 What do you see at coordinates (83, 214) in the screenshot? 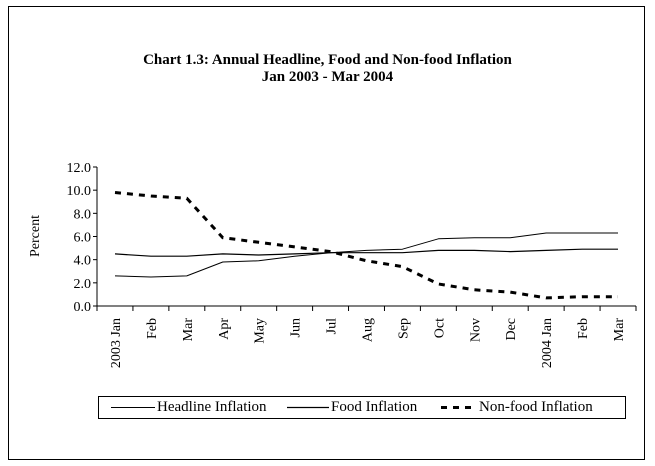
I see `y-tick-label: 8.0` at bounding box center [83, 214].